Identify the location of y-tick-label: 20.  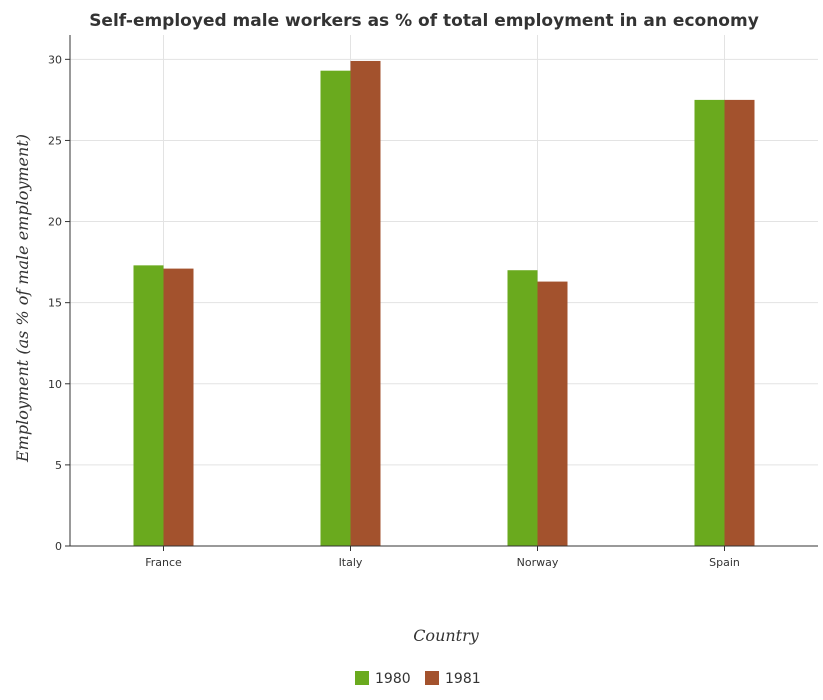
(55, 222).